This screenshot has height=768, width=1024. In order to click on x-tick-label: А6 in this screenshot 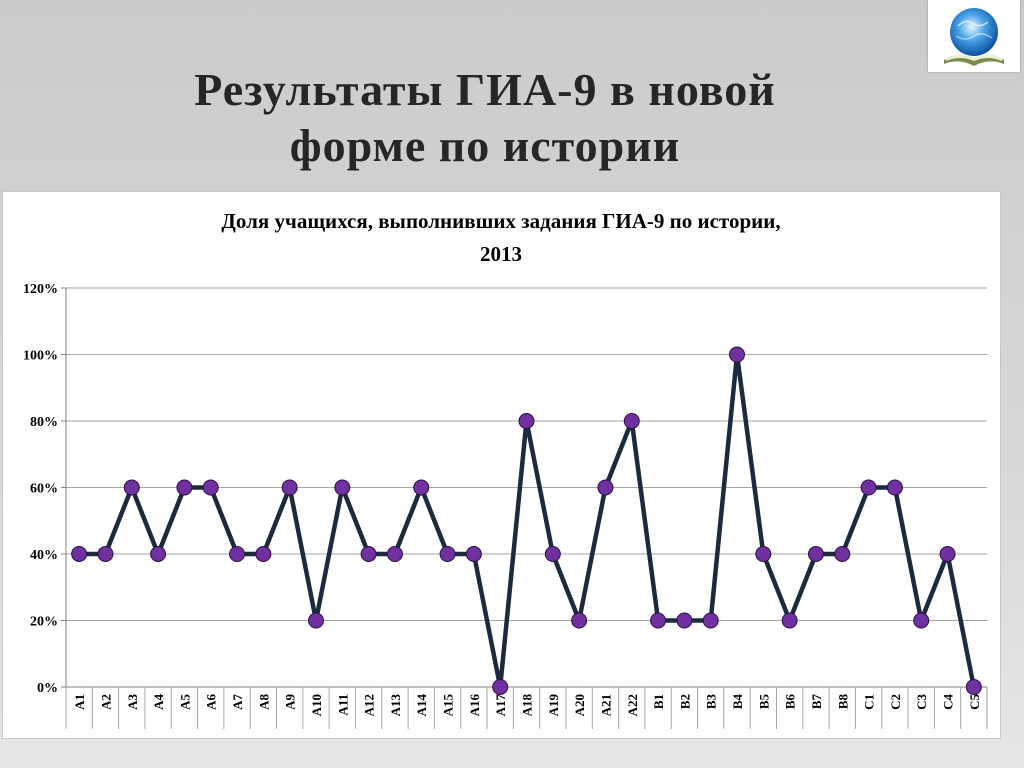, I will do `click(211, 702)`.